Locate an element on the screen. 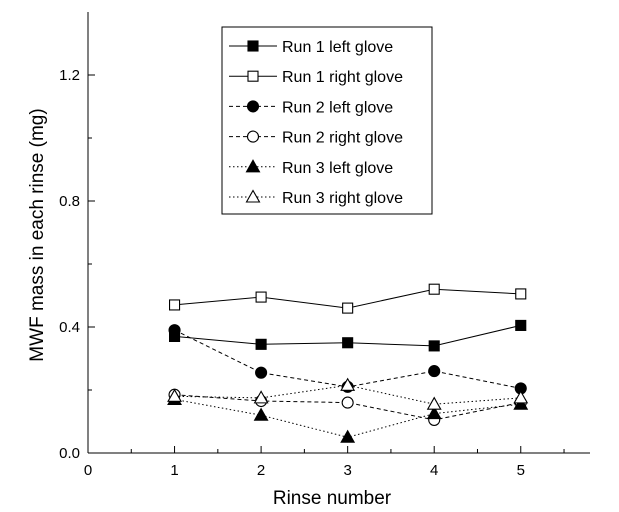 The width and height of the screenshot is (619, 512). legend-label: Run 2 right glove is located at coordinates (342, 138).